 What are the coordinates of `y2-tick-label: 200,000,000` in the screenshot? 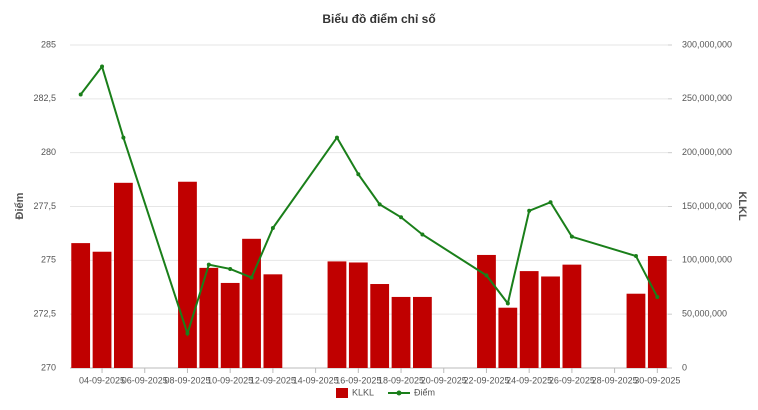 It's located at (707, 152).